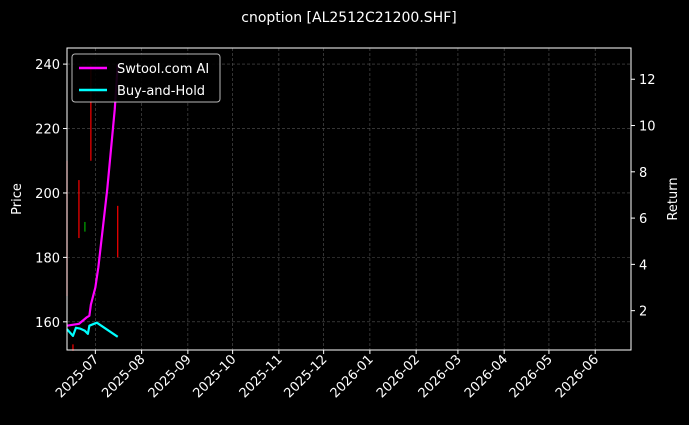 This screenshot has height=425, width=689. I want to click on x-tick-label: 2026-03, so click(440, 376).